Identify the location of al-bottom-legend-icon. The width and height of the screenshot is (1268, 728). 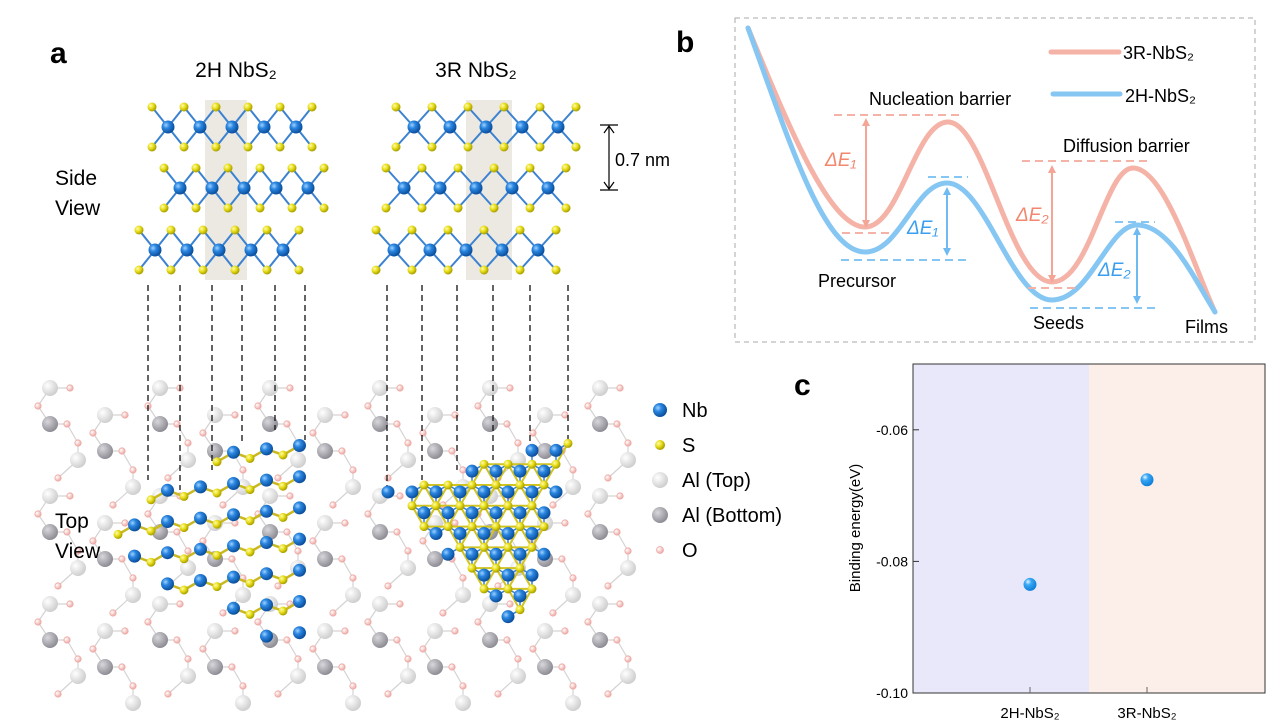
(660, 515).